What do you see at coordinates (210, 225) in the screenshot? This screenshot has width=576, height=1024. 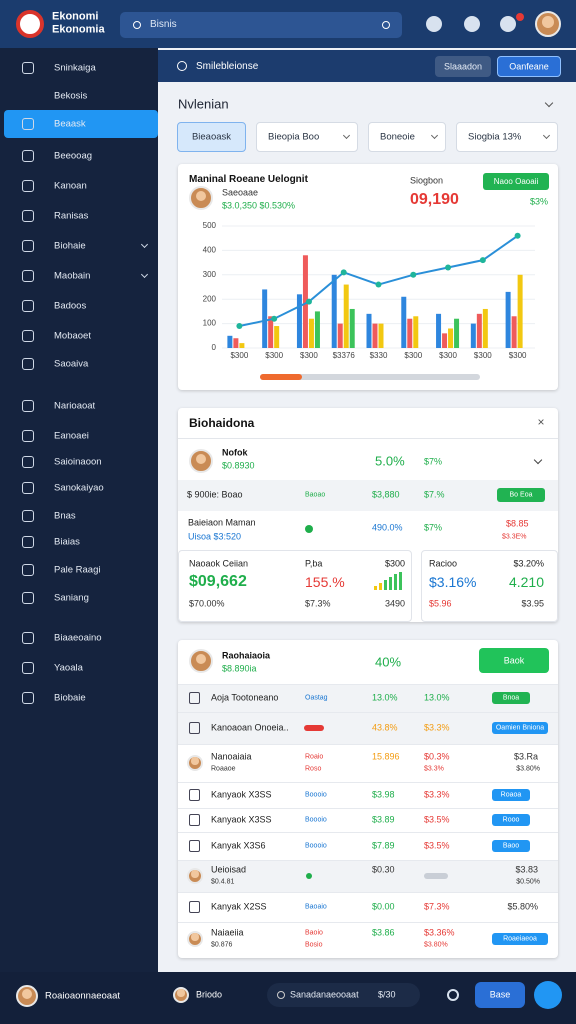 I see `y-tick-label: 500` at bounding box center [210, 225].